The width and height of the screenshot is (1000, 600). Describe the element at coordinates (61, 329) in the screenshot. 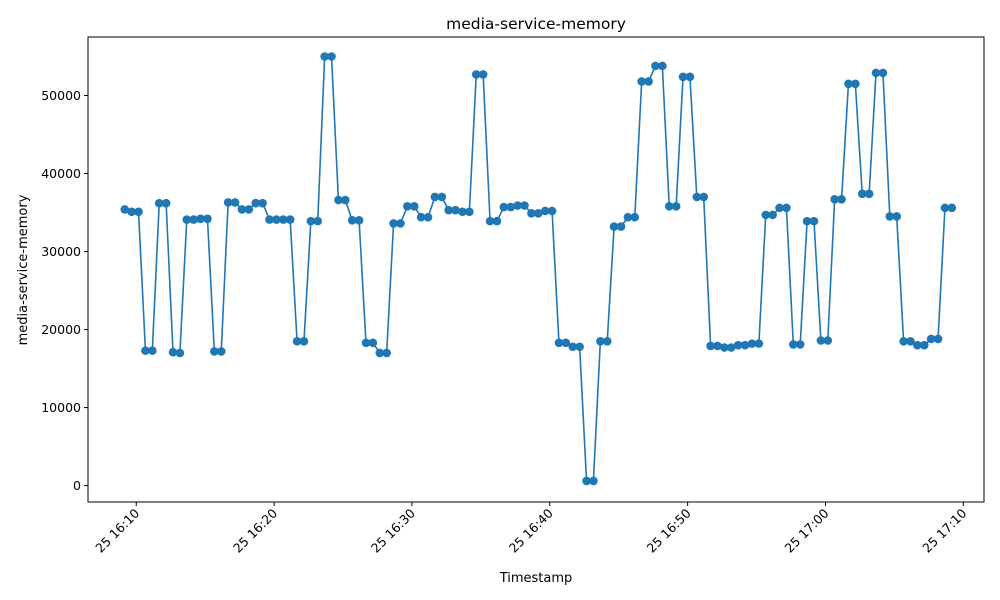

I see `y-tick-label: 20000` at that location.